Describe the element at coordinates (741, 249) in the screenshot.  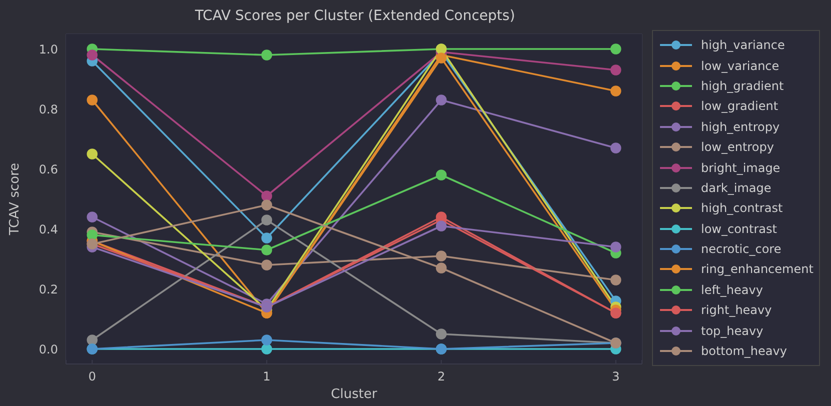
I see `legend-label: necrotic_core` at that location.